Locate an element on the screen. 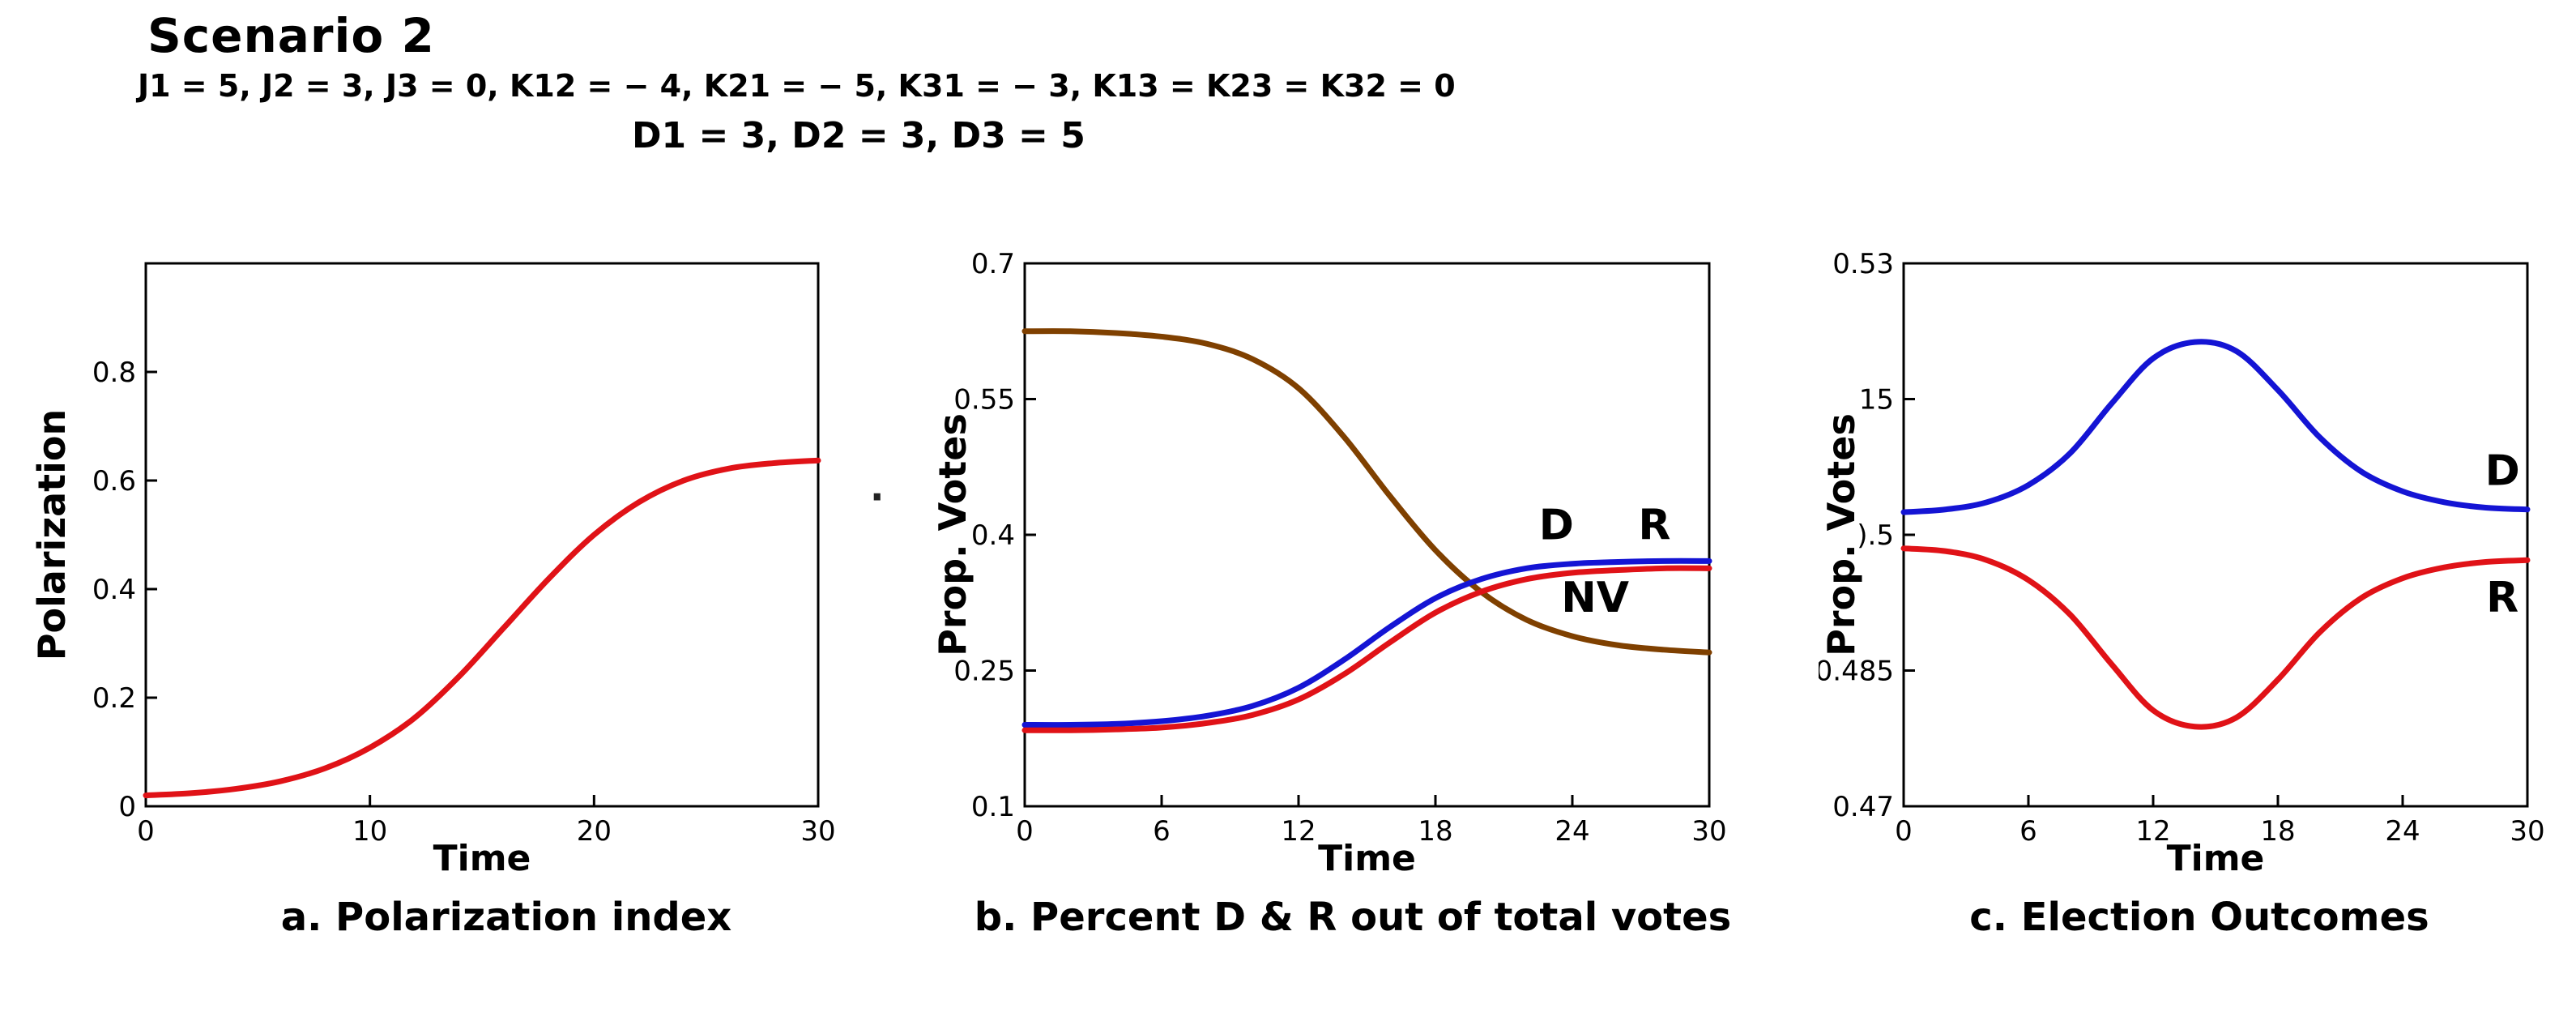 The image size is (2576, 1021). y-axis-label: Polarization is located at coordinates (52, 535).